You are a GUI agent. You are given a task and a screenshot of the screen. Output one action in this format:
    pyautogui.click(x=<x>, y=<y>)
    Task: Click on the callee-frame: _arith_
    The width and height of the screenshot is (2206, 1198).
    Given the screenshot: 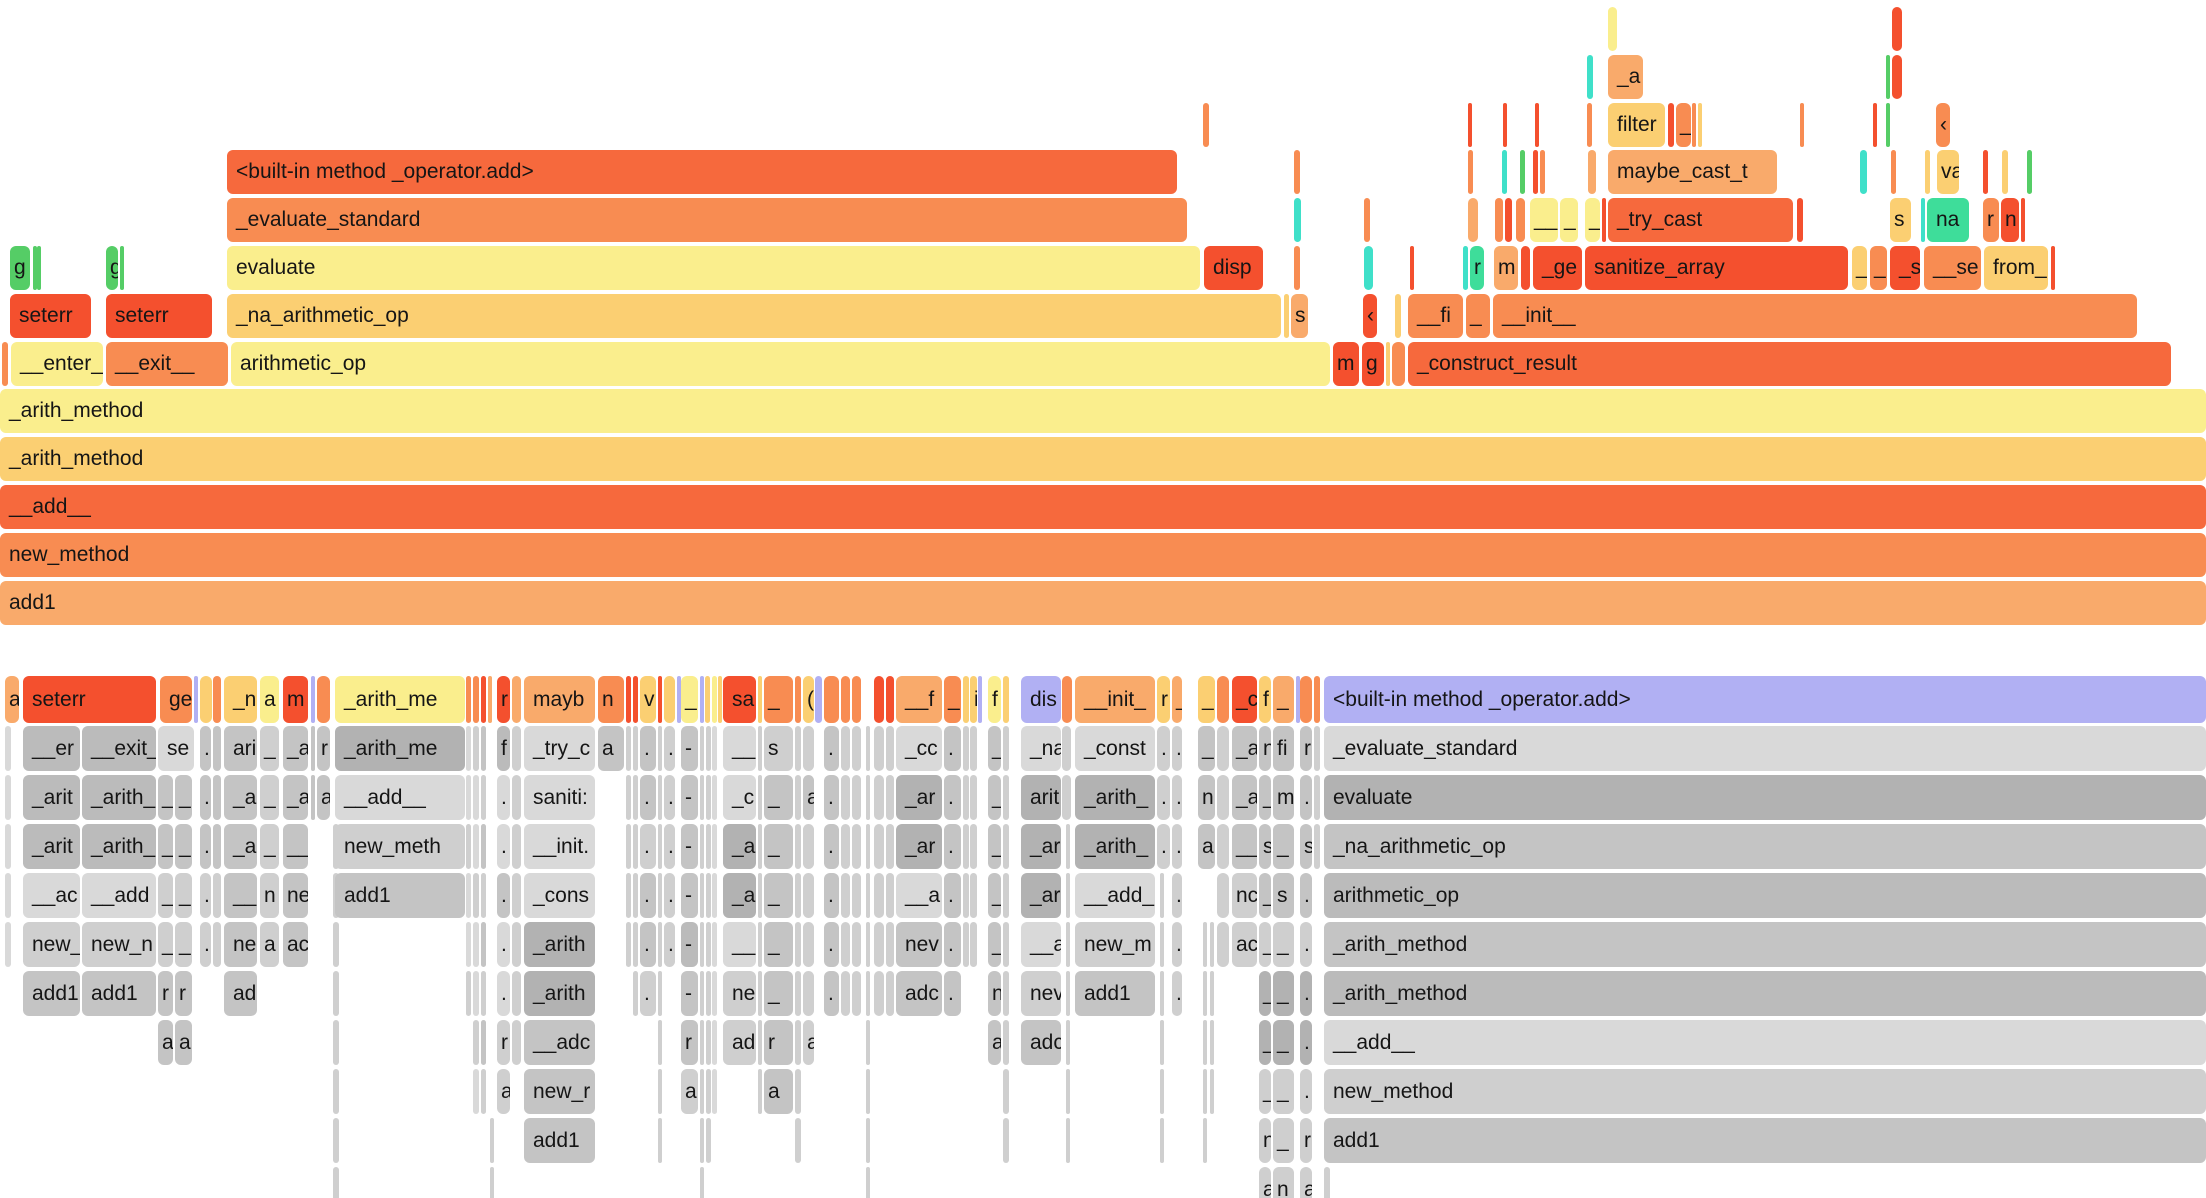 What is the action you would take?
    pyautogui.click(x=119, y=797)
    